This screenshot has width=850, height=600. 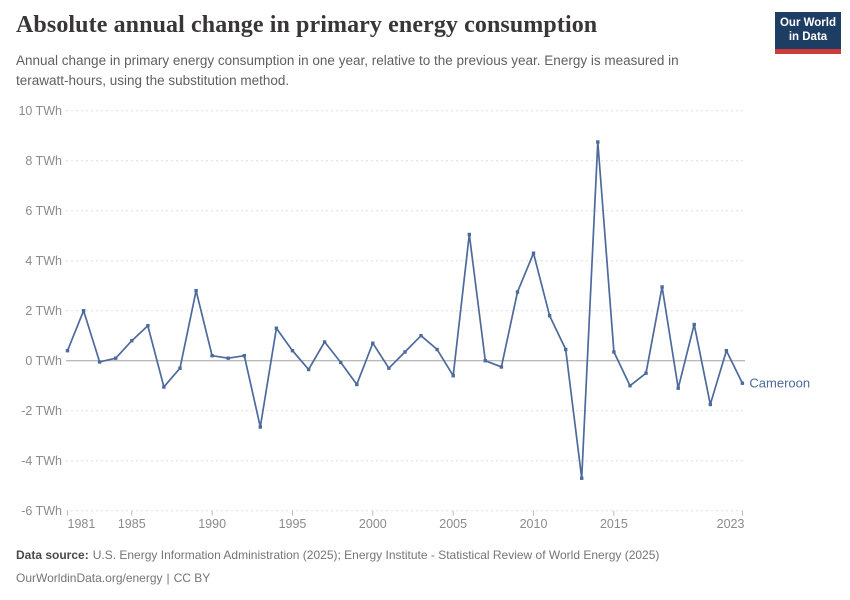 I want to click on data-source-label: Data source:, so click(x=52, y=555).